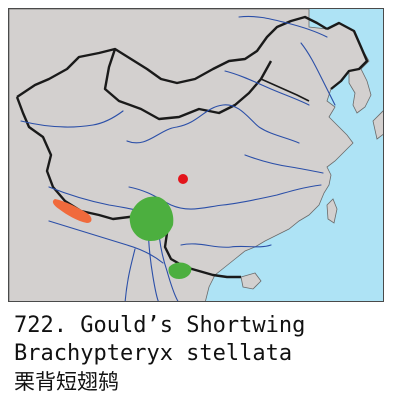 This screenshot has width=404, height=416. Describe the element at coordinates (347, 55) in the screenshot. I see `northeast-border` at that location.